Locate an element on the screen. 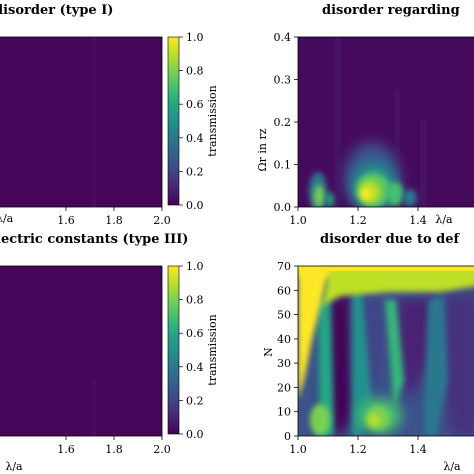 The width and height of the screenshot is (474, 474). y-ticks: 0 10 20 30 40 50 60 70 is located at coordinates (287, 351).